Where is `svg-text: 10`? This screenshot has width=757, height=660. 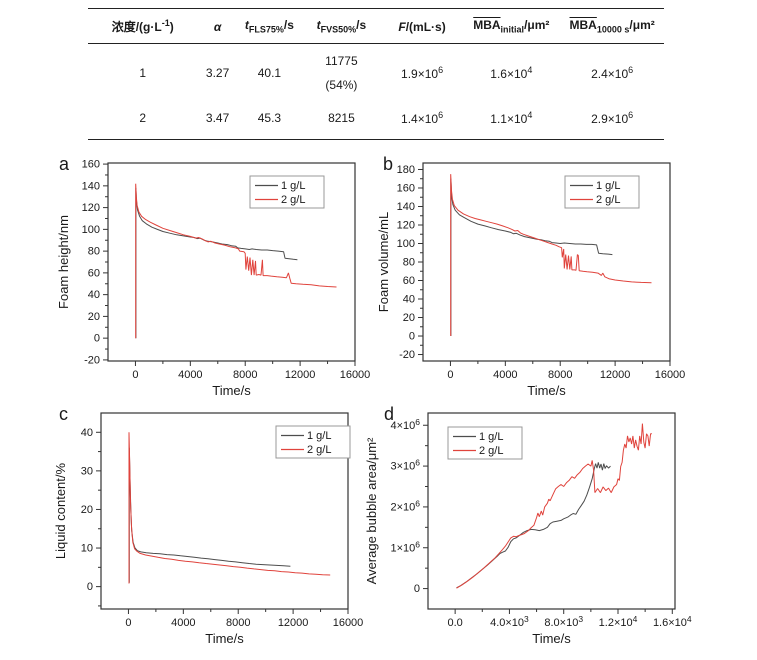
svg-text: 10 is located at coordinates (87, 549).